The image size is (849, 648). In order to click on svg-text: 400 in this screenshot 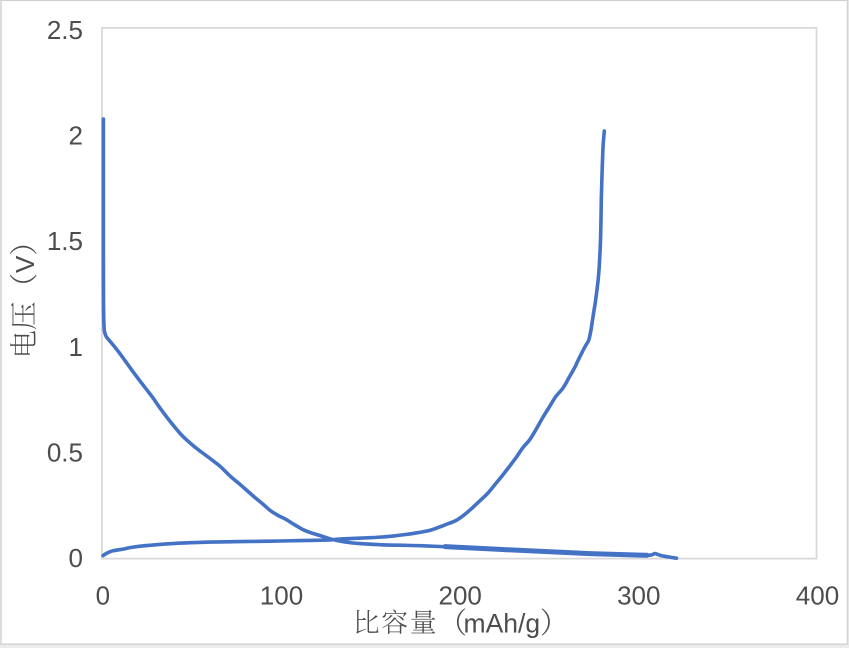, I will do `click(817, 595)`.